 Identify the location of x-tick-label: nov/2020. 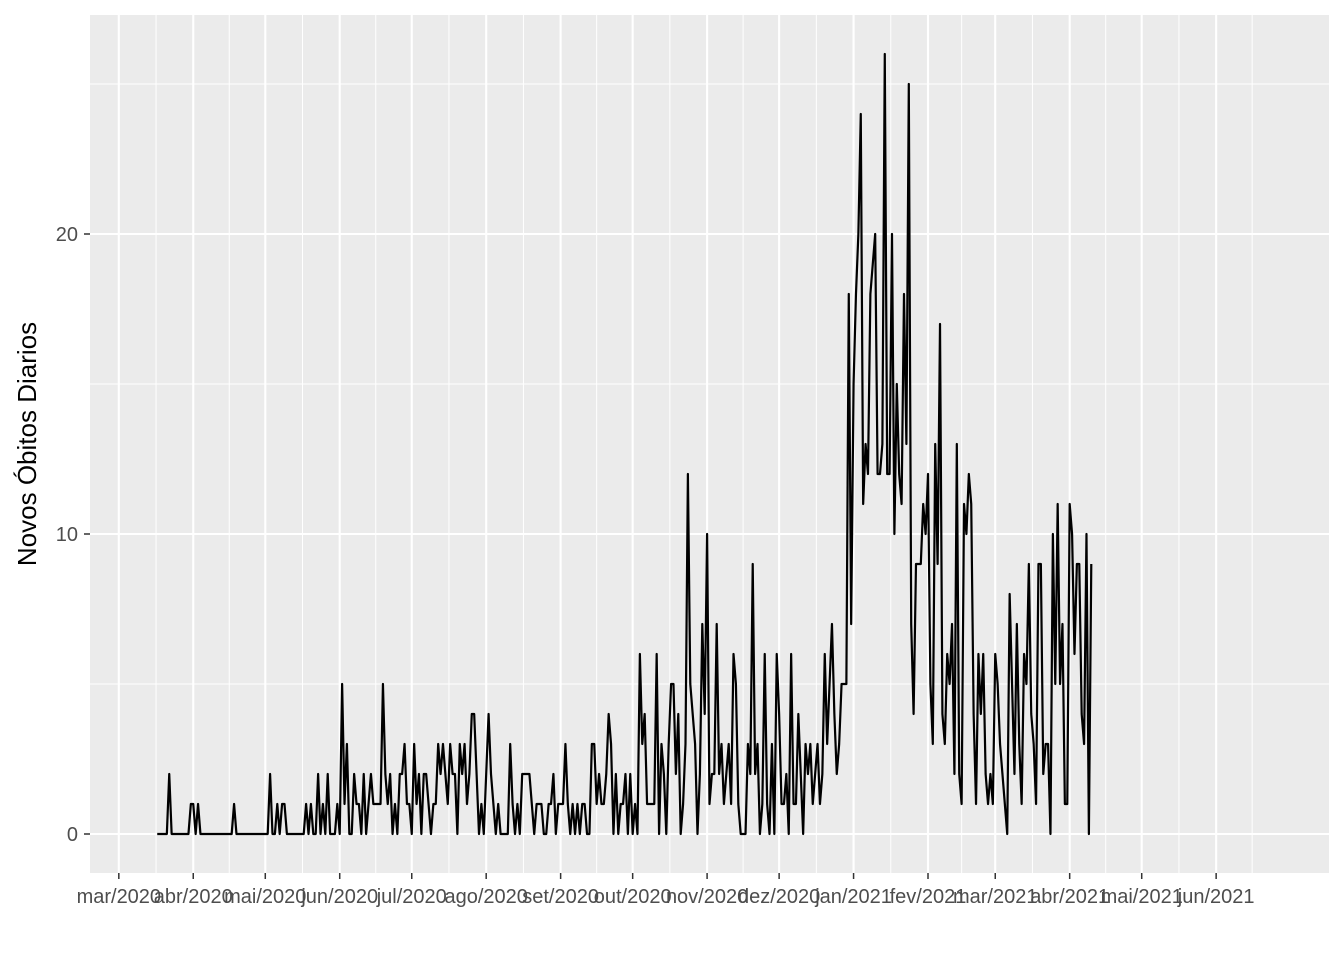
(707, 897).